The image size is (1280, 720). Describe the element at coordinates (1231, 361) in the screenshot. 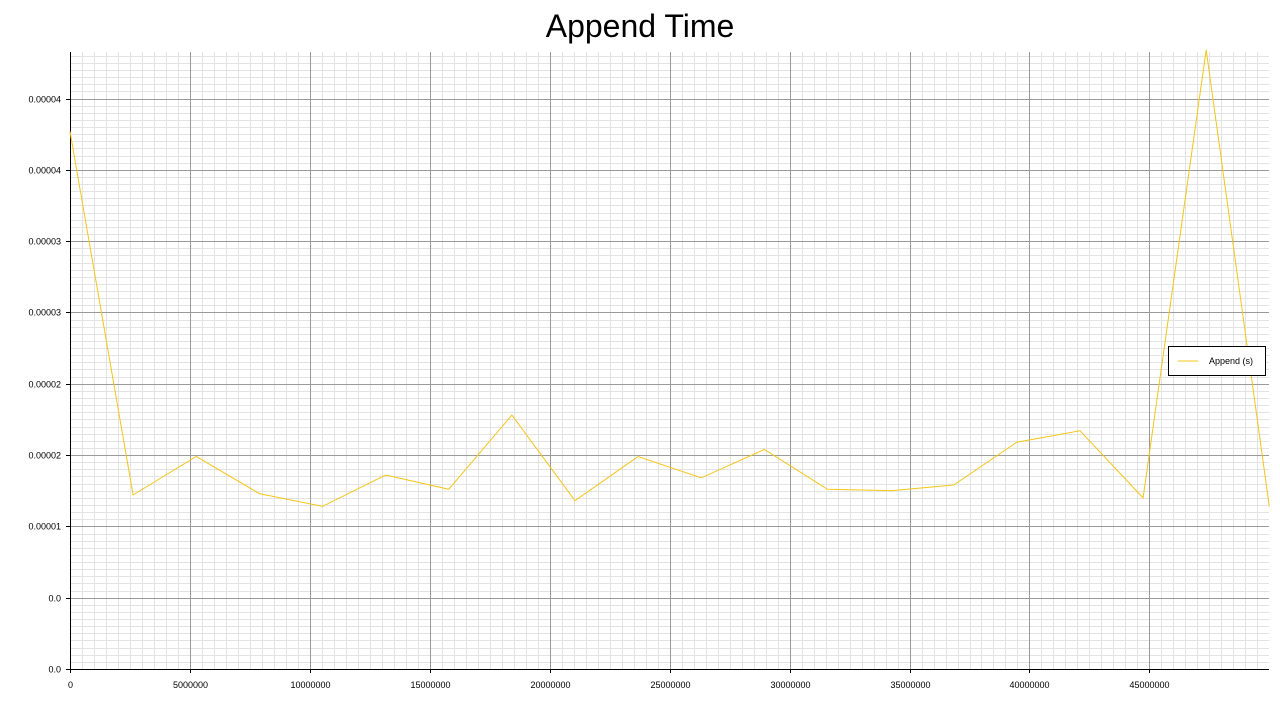

I see `legend-label: Append (s)` at that location.